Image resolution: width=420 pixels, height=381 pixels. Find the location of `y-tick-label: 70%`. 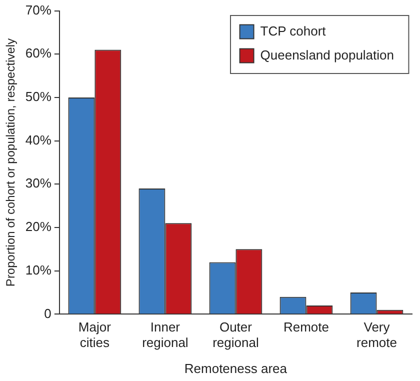

y-tick-label: 70% is located at coordinates (38, 10).